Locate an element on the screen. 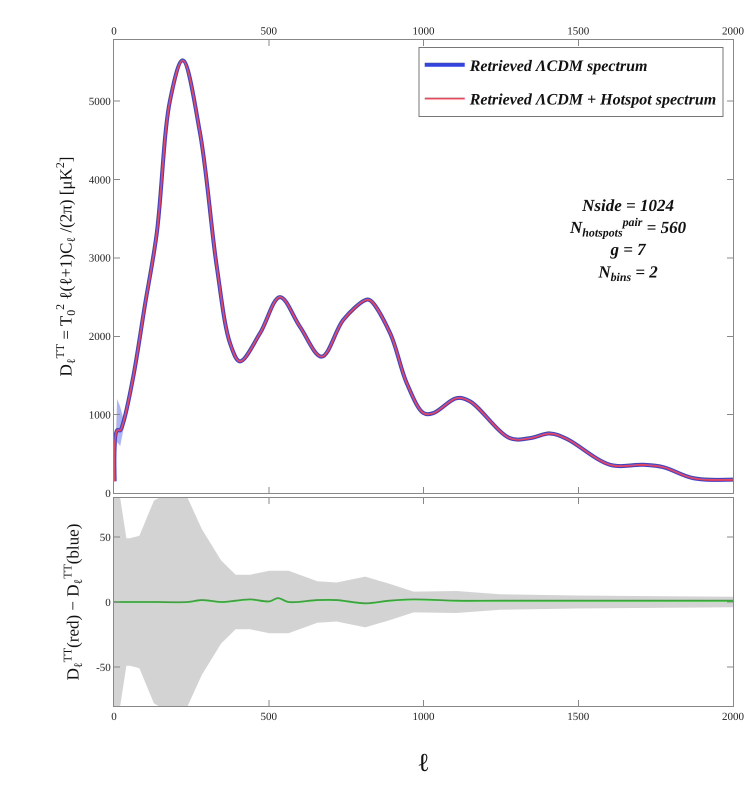  legend-label: Retrieved ΛCDM spectrum is located at coordinates (558, 66).